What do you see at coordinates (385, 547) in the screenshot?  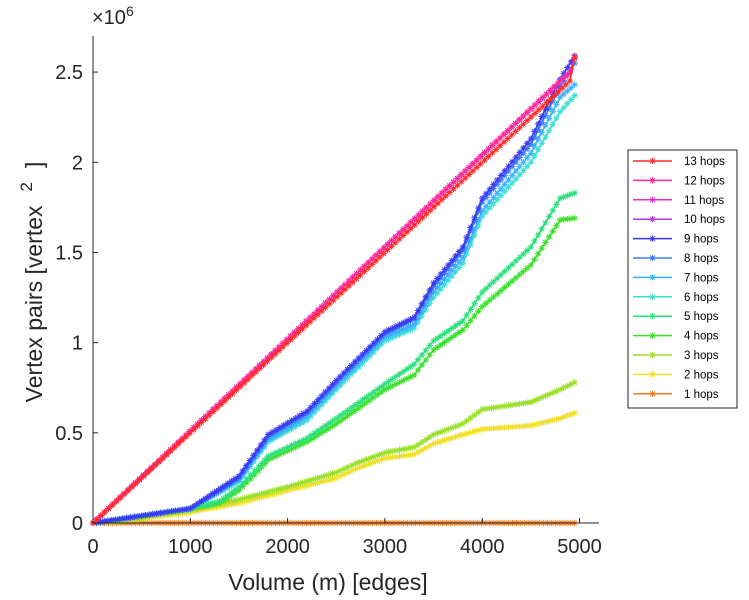 I see `x-tick-label: 3000` at bounding box center [385, 547].